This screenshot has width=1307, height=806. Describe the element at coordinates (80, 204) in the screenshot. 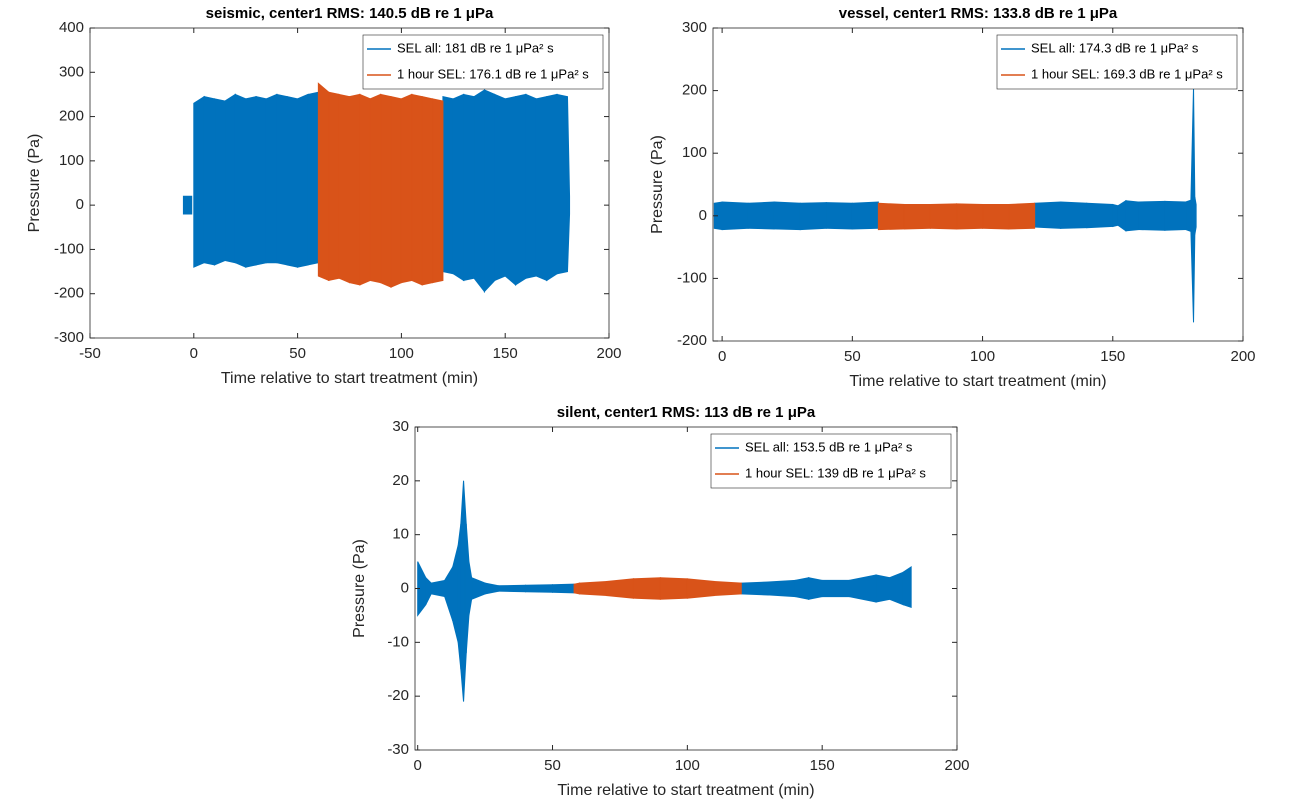

I see `y-tick-label: 0` at that location.